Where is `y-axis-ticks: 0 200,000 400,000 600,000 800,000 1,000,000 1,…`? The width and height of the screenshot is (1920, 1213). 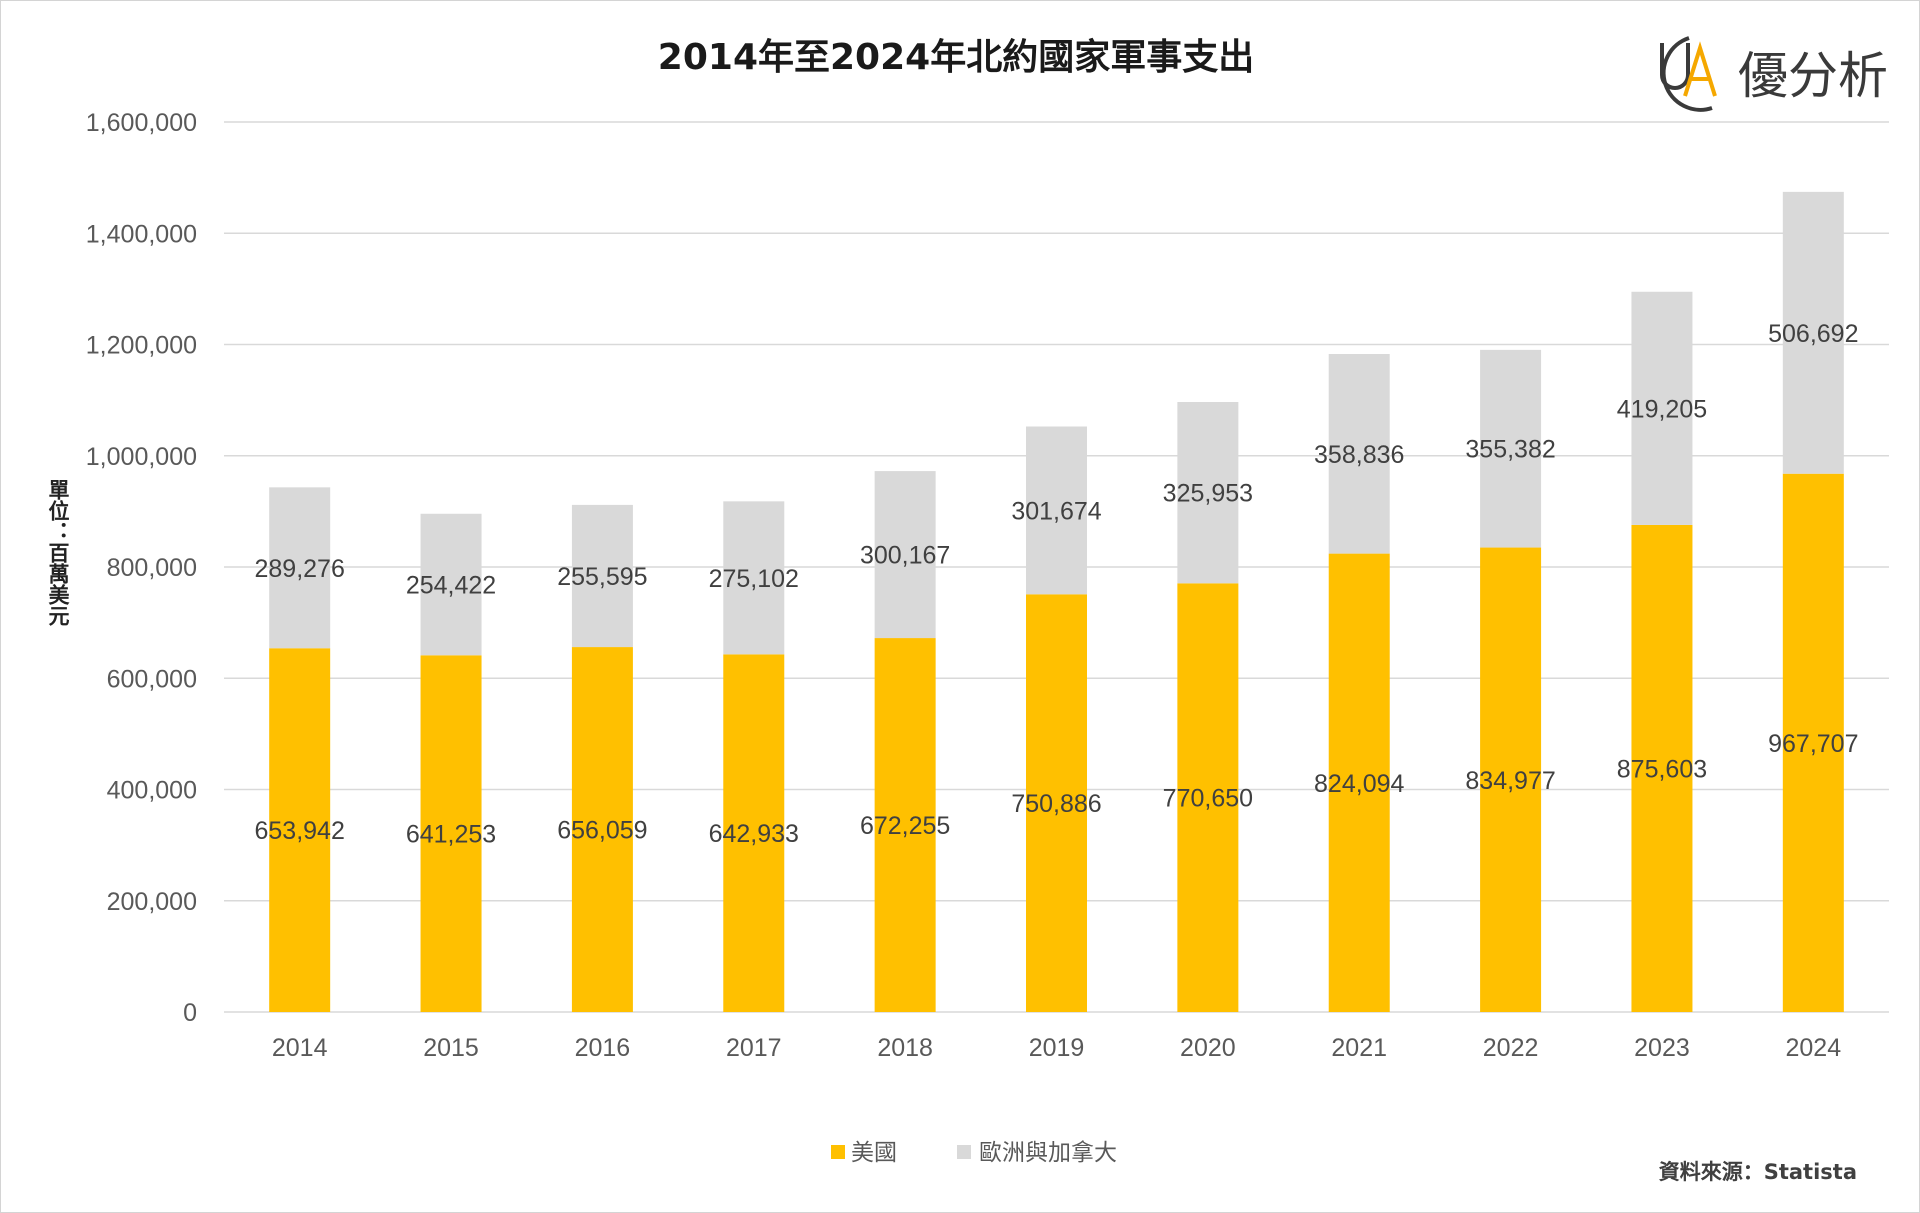
y-axis-ticks: 0 200,000 400,000 600,000 800,000 1,000,000 1,… is located at coordinates (141, 568).